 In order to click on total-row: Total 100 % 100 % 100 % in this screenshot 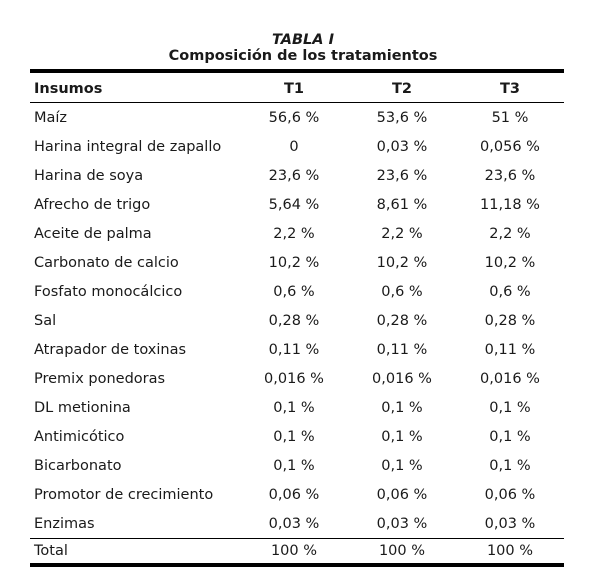, I will do `click(297, 551)`.